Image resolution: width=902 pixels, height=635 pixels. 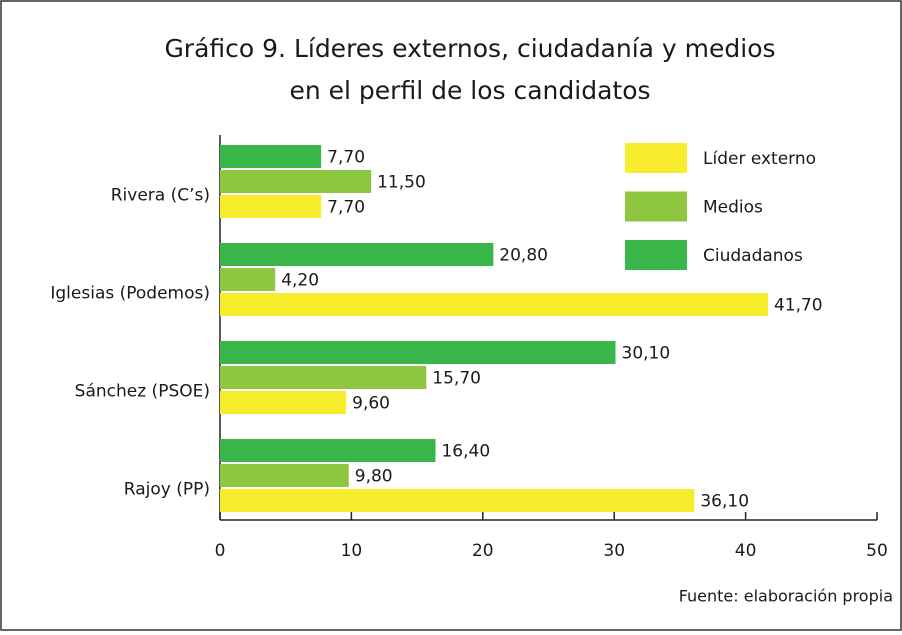 What do you see at coordinates (300, 281) in the screenshot?
I see `value-label: 4,20` at bounding box center [300, 281].